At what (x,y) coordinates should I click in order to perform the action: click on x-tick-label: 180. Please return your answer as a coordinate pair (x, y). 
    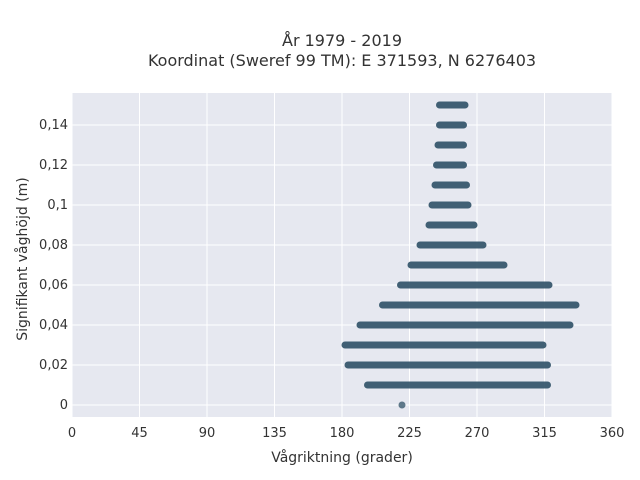
    Looking at the image, I should click on (342, 433).